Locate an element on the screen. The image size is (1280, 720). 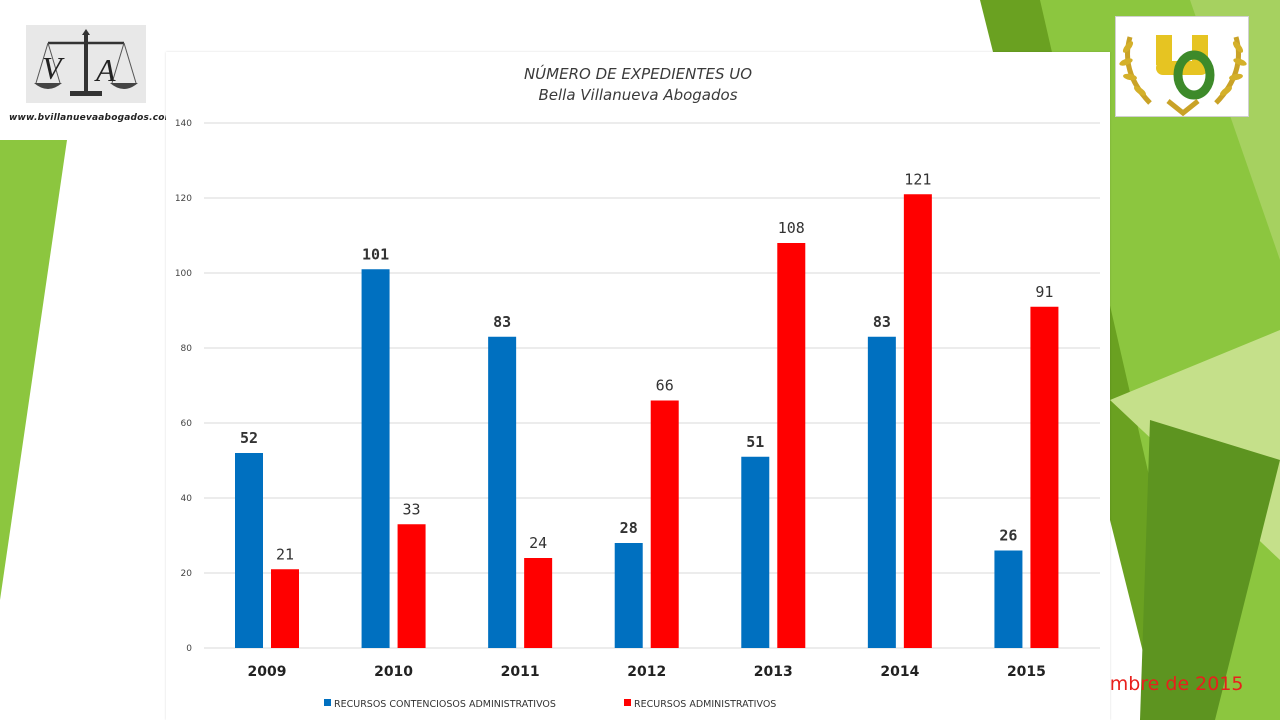
bar-contenciosos-2013 is located at coordinates (755, 552).